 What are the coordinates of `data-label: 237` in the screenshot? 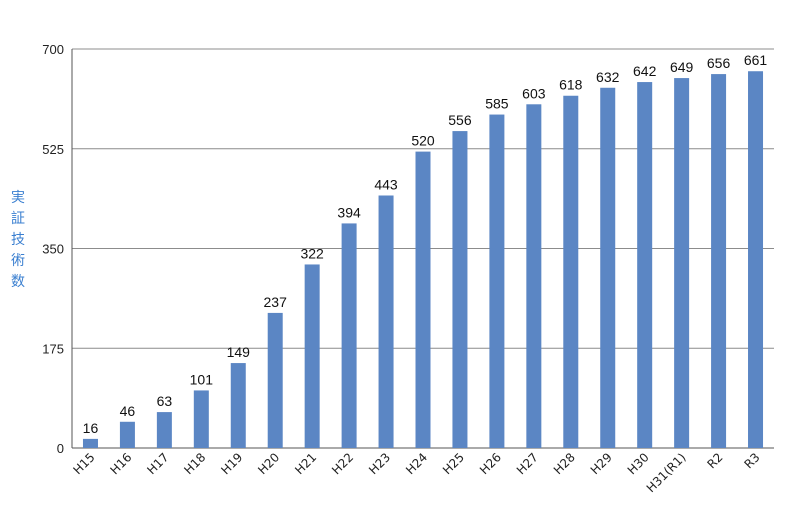 It's located at (276, 302).